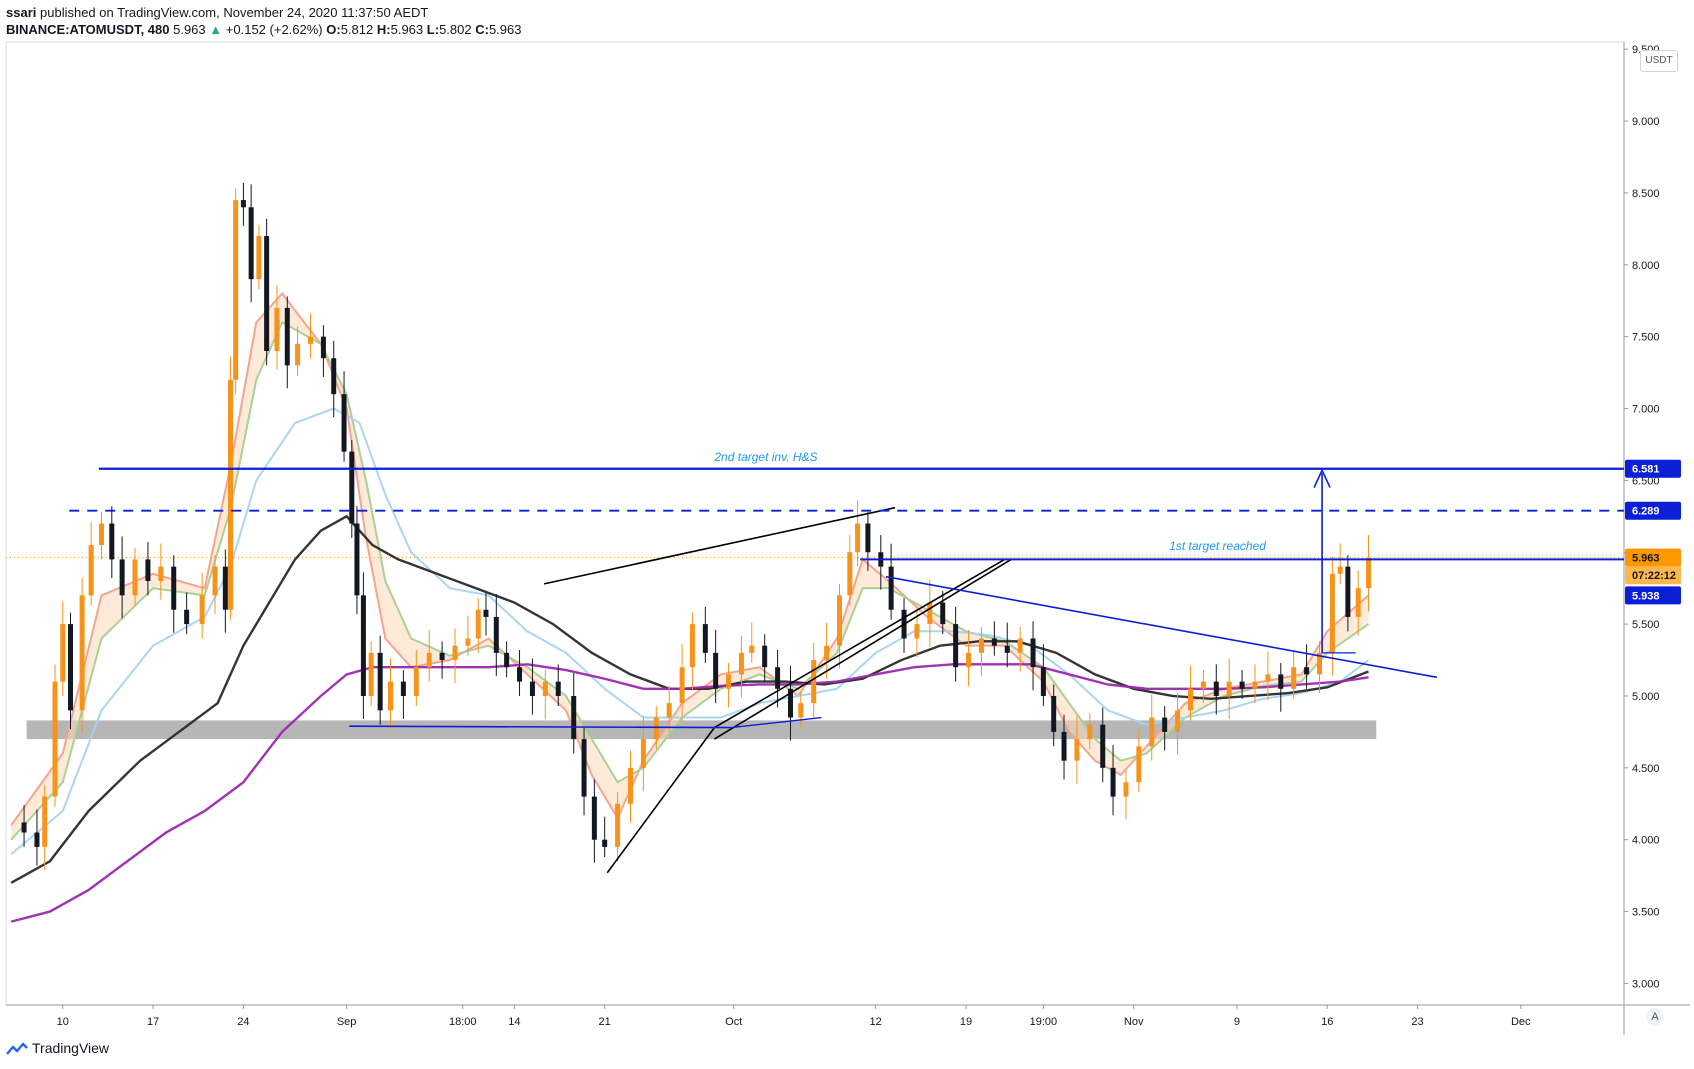 The width and height of the screenshot is (1694, 1069). I want to click on price-tag: 6.289, so click(1653, 510).